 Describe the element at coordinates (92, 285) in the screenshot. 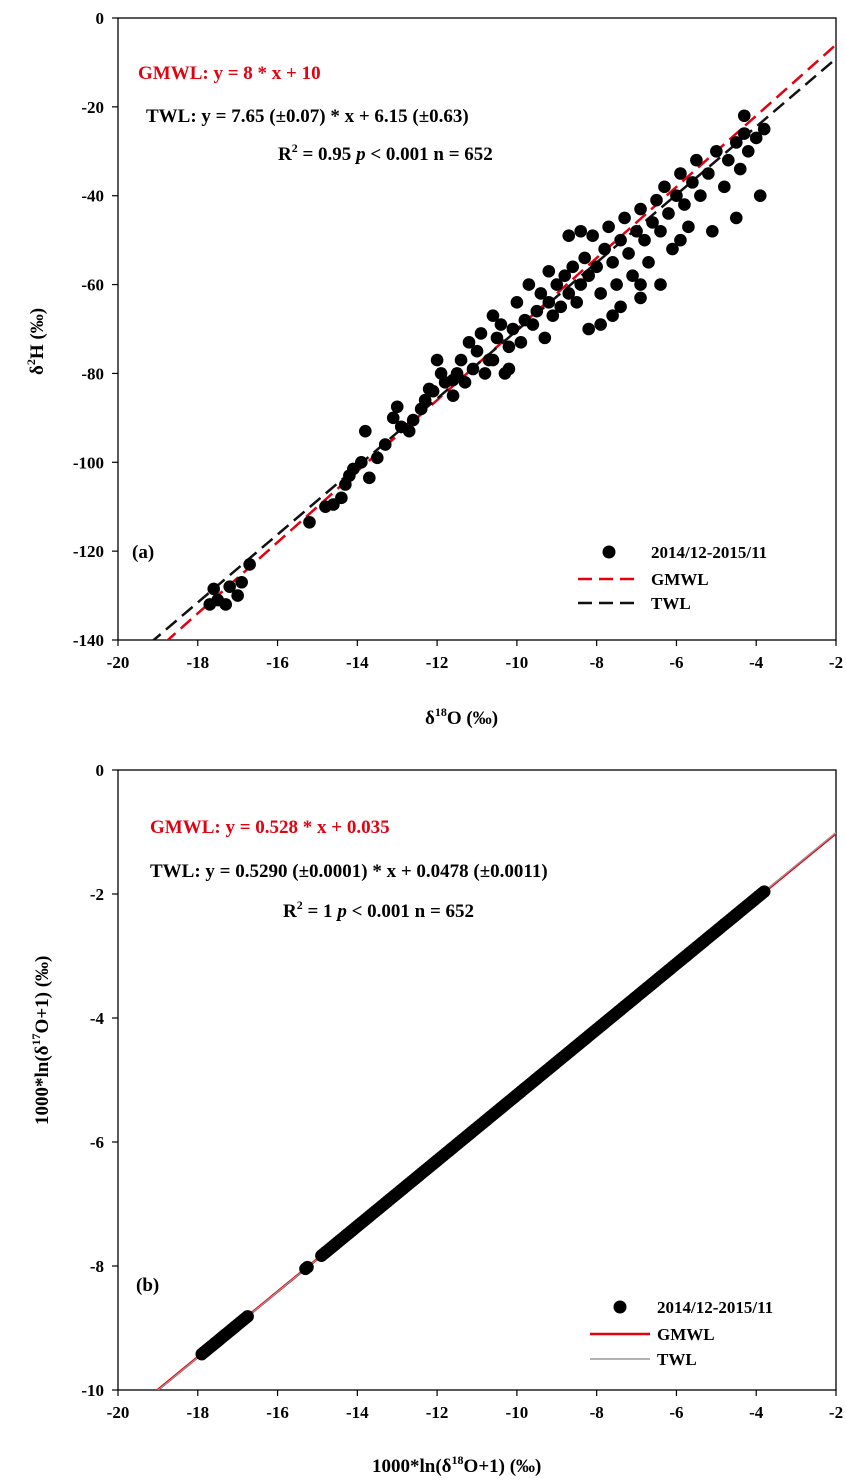

I see `a-y-tick-label: -60` at that location.